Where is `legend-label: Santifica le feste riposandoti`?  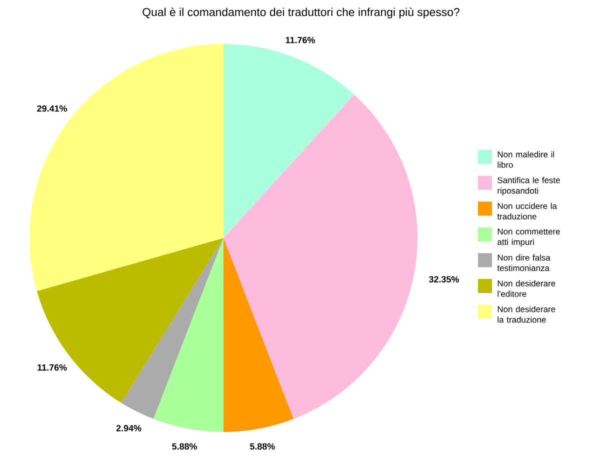
legend-label: Santifica le feste riposandoti is located at coordinates (529, 186).